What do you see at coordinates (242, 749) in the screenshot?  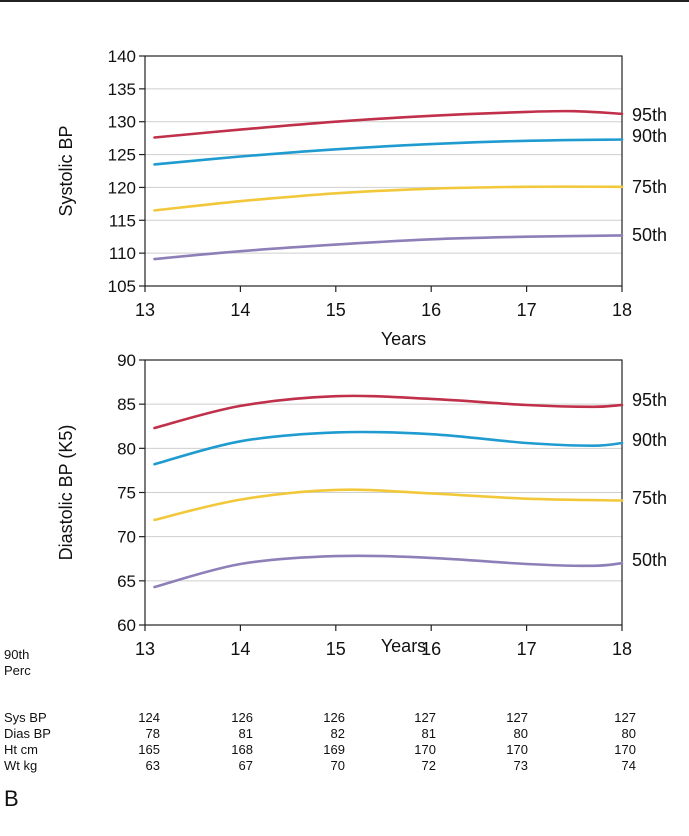 I see `table-cell: 168` at bounding box center [242, 749].